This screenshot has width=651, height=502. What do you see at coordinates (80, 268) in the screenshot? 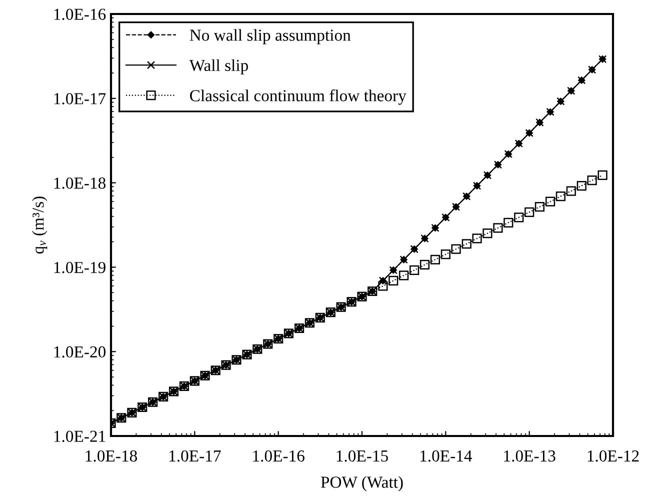
I see `y-tick-label: 1.0E-19` at bounding box center [80, 268].